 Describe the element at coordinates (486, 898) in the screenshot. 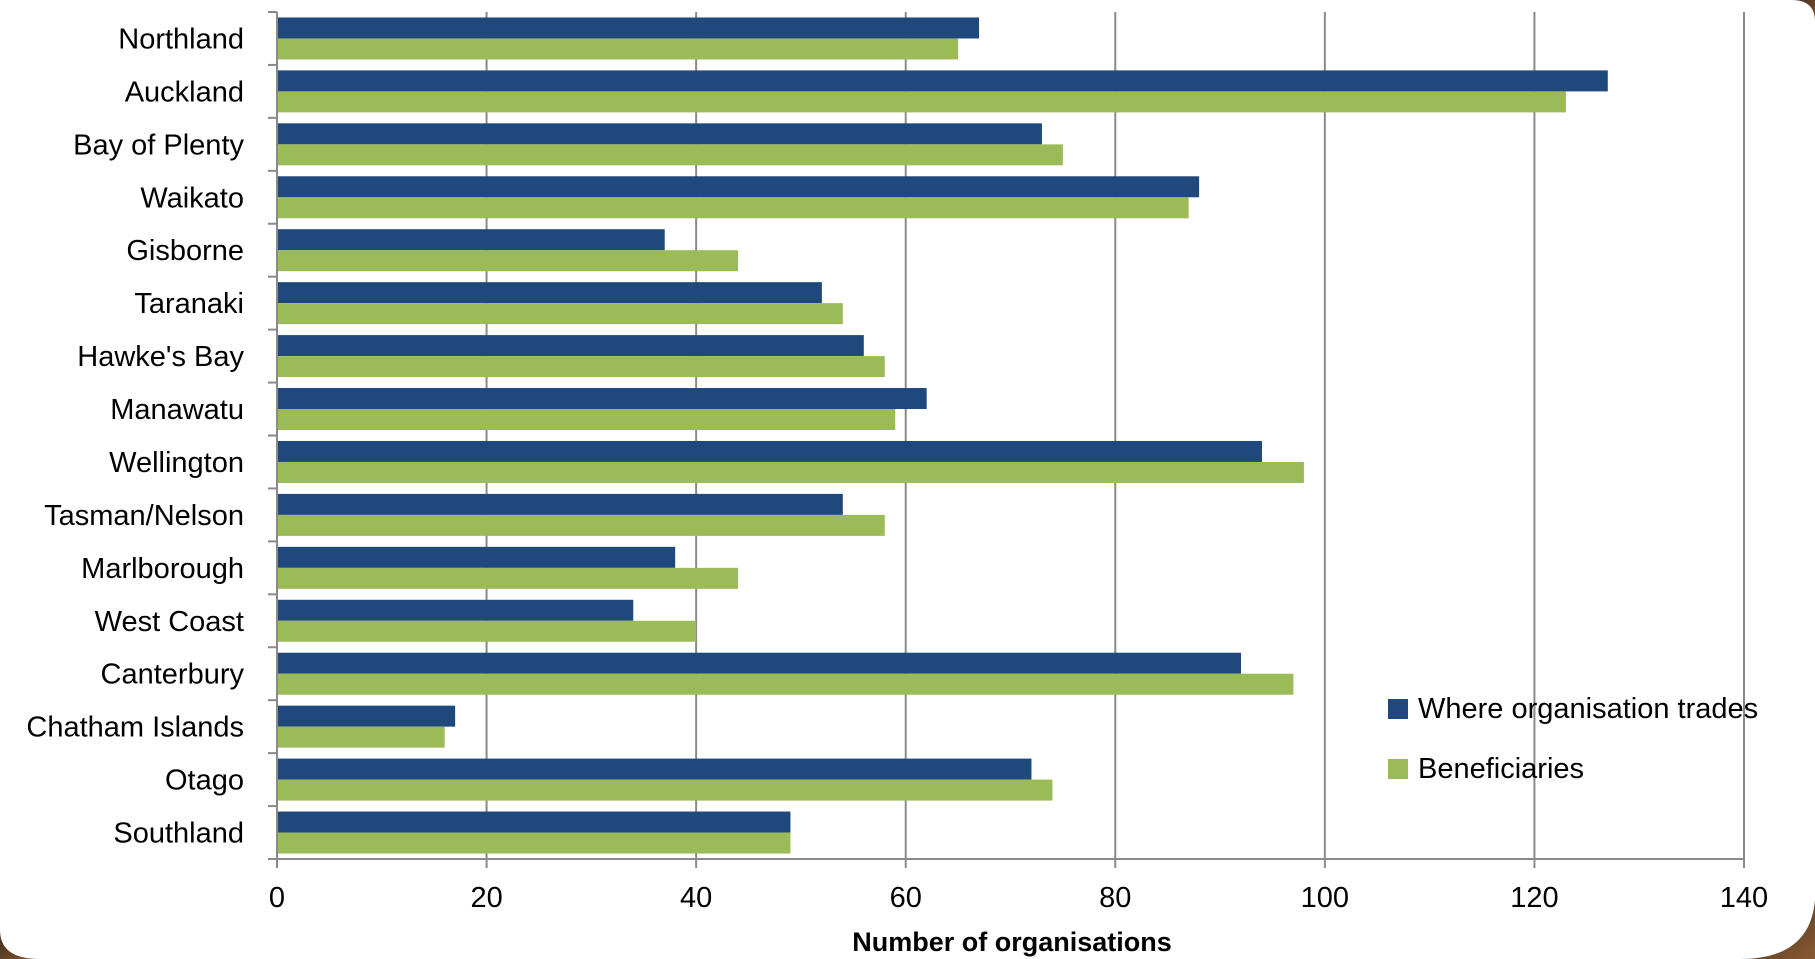

I see `x-tick-label: 20` at that location.